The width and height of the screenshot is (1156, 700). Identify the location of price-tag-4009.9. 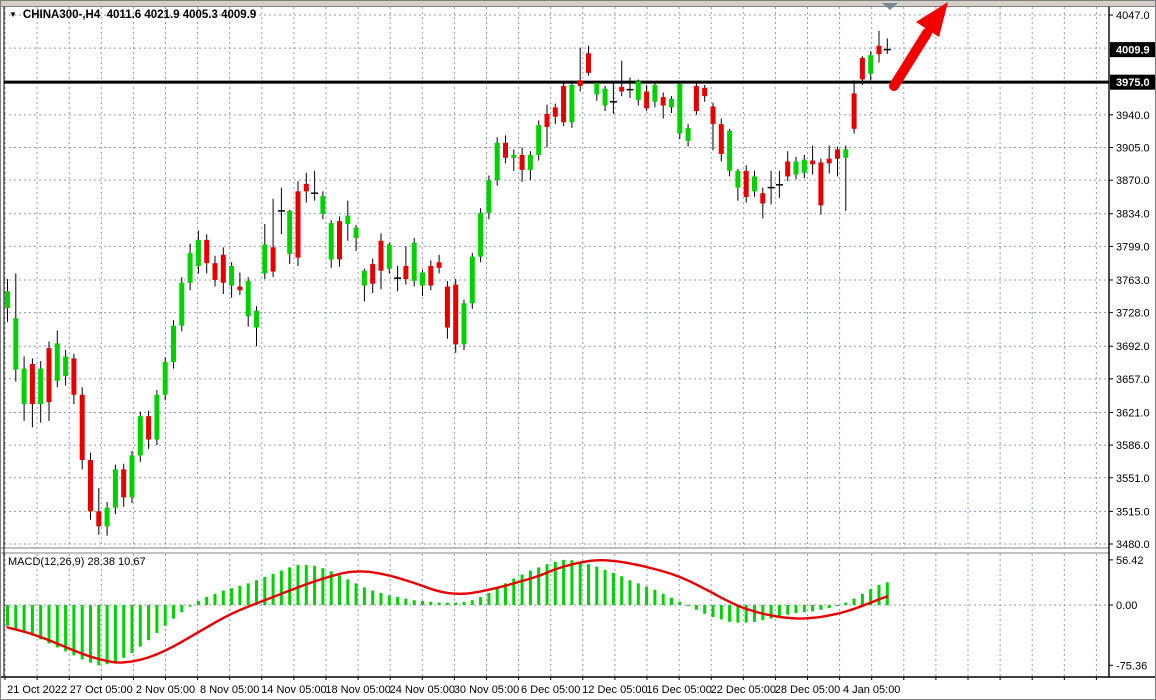
(1132, 50).